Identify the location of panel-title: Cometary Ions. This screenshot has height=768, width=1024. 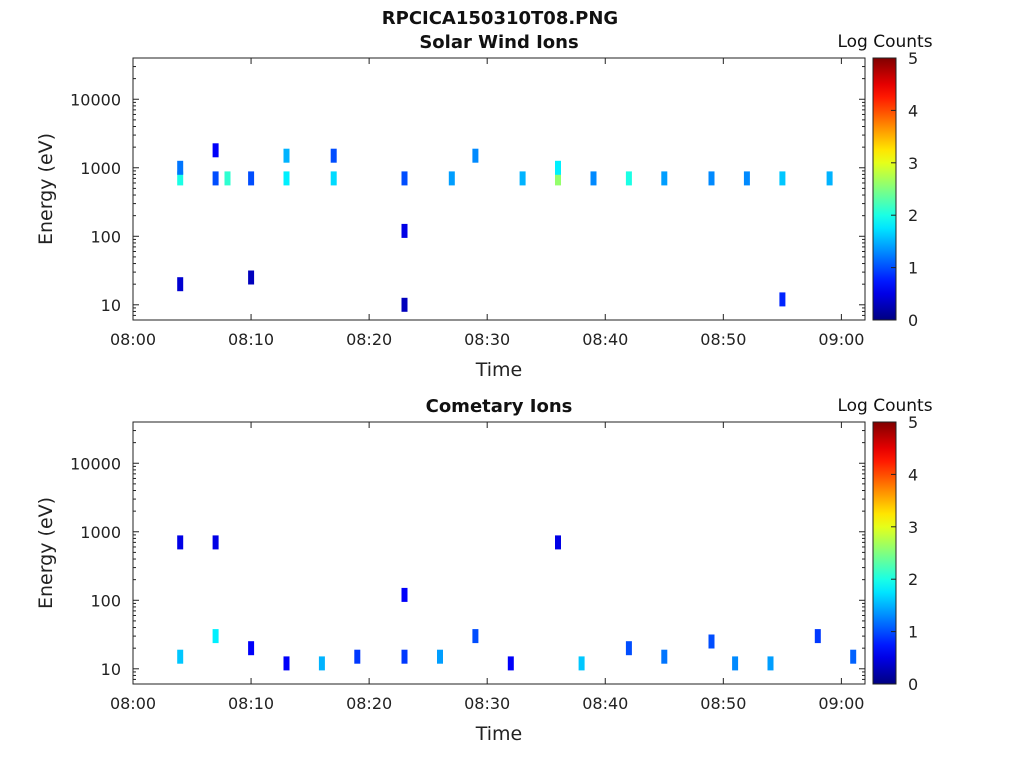
(499, 406).